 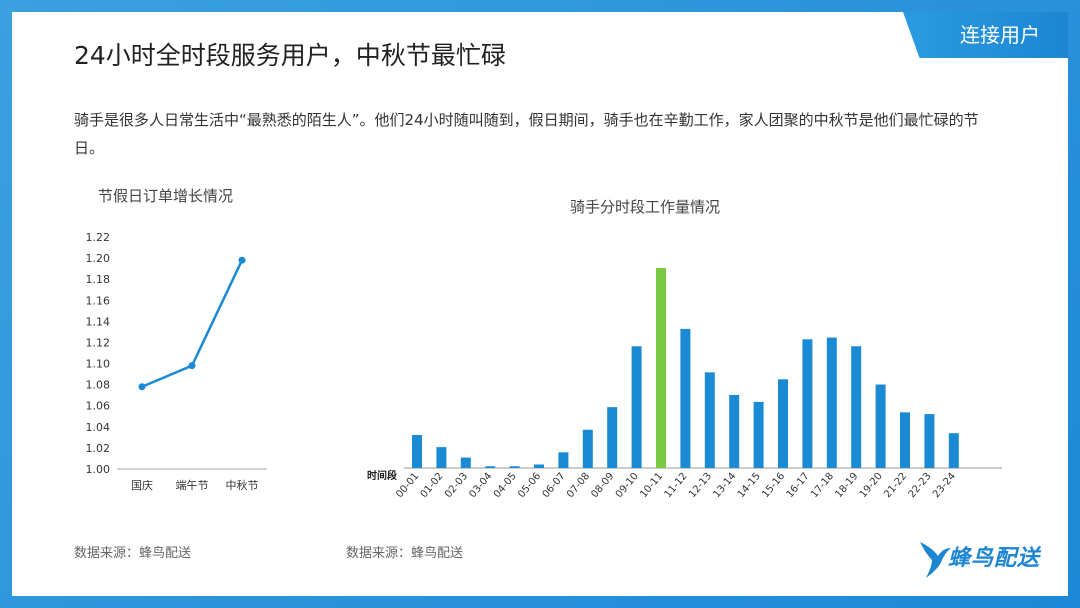 I want to click on section-tag: 连接用户, so click(x=985, y=35).